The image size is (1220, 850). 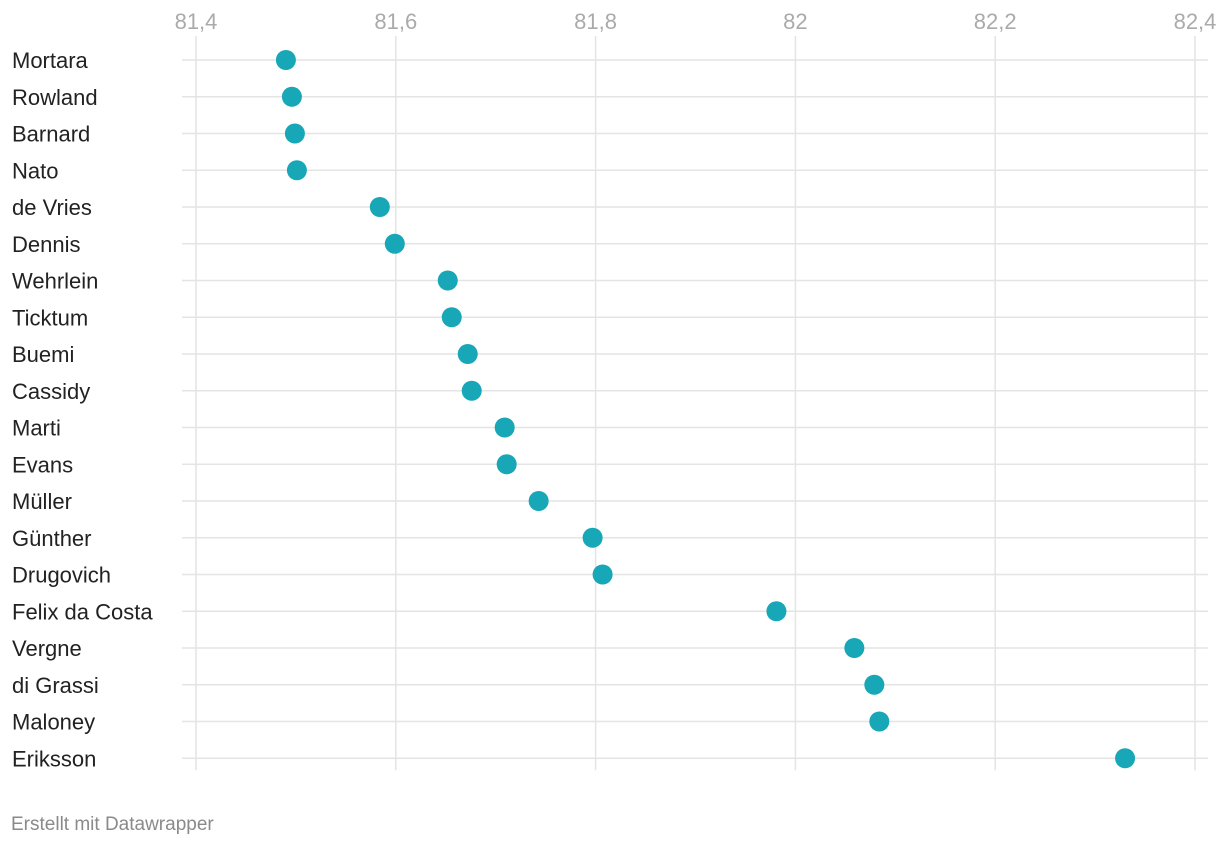 I want to click on row-label: Vergne, so click(x=47, y=648).